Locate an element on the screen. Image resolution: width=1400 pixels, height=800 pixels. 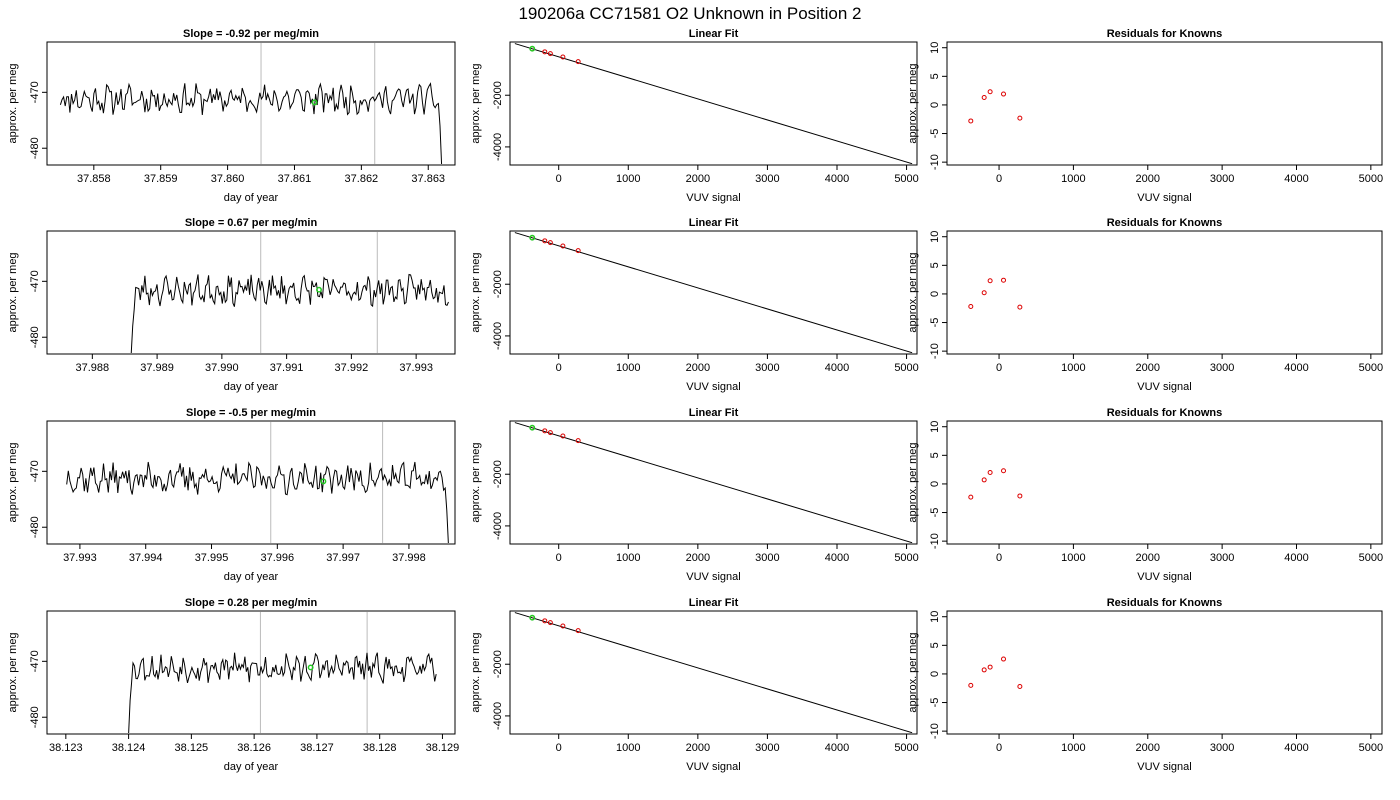
x-tick-label: 38.128 is located at coordinates (380, 748).